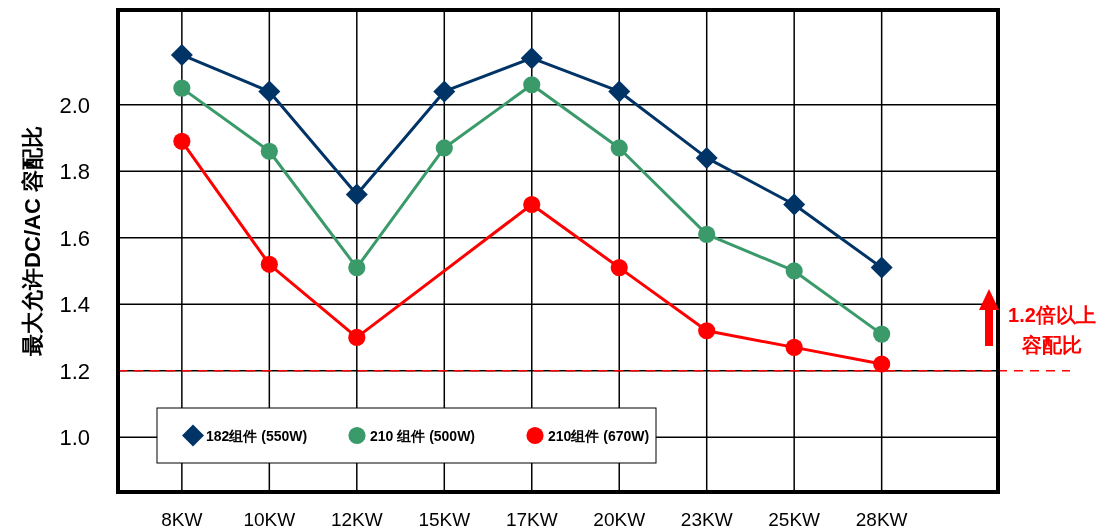 The height and width of the screenshot is (528, 1117). I want to click on legend-label: 210 组件 (500W), so click(423, 435).